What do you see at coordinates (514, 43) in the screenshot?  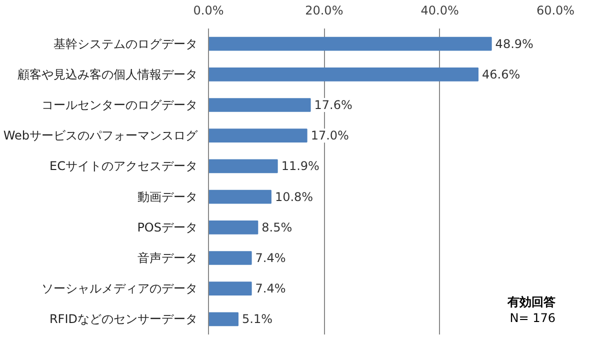 I see `data-label: 48.9%` at bounding box center [514, 43].